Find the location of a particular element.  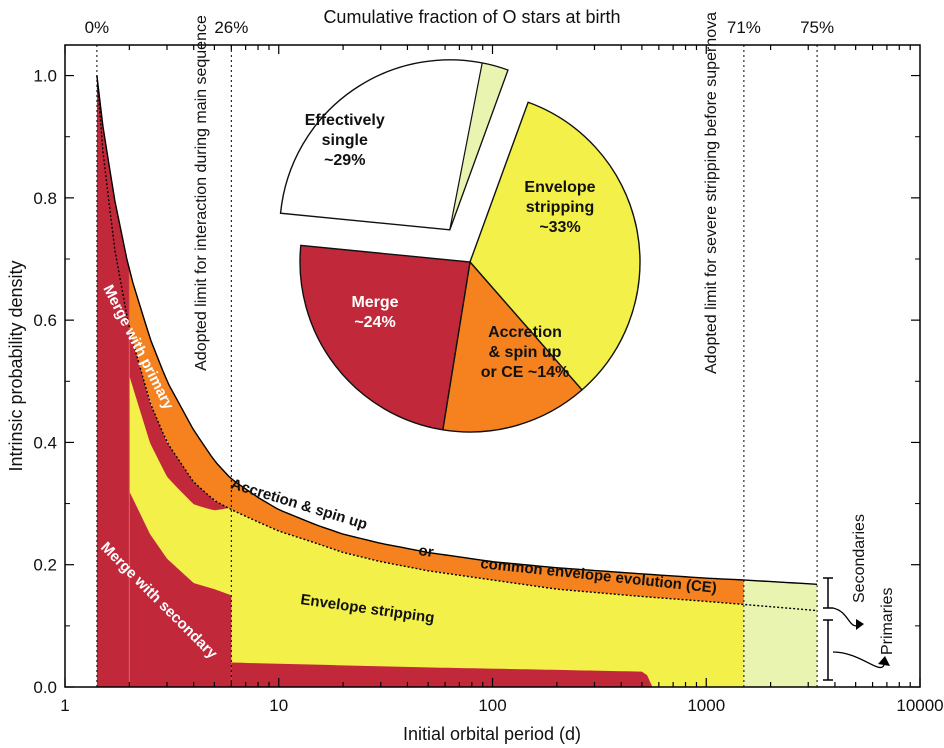

pie-slice-sliver is located at coordinates (479, 146).